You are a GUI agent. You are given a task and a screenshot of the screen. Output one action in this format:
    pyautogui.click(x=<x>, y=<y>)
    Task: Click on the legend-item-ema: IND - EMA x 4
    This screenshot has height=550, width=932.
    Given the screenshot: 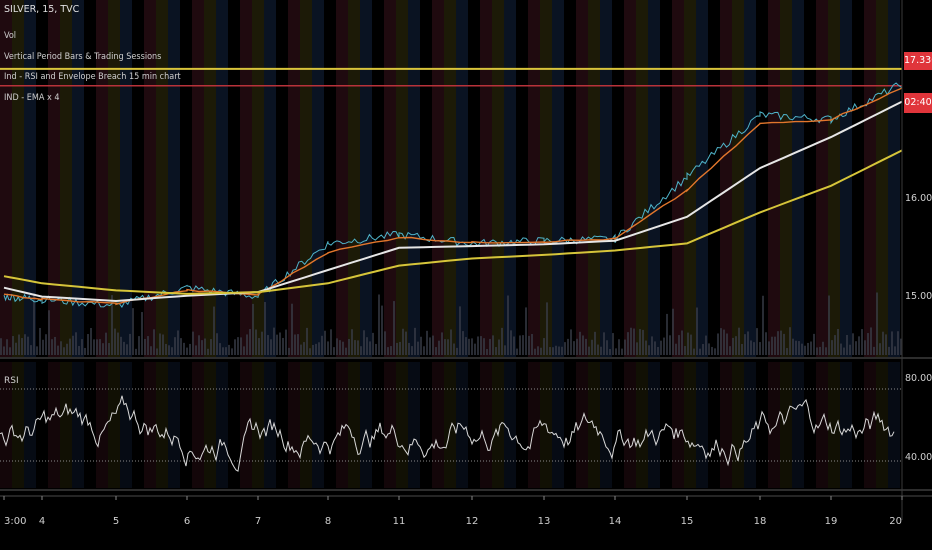 What is the action you would take?
    pyautogui.click(x=32, y=97)
    